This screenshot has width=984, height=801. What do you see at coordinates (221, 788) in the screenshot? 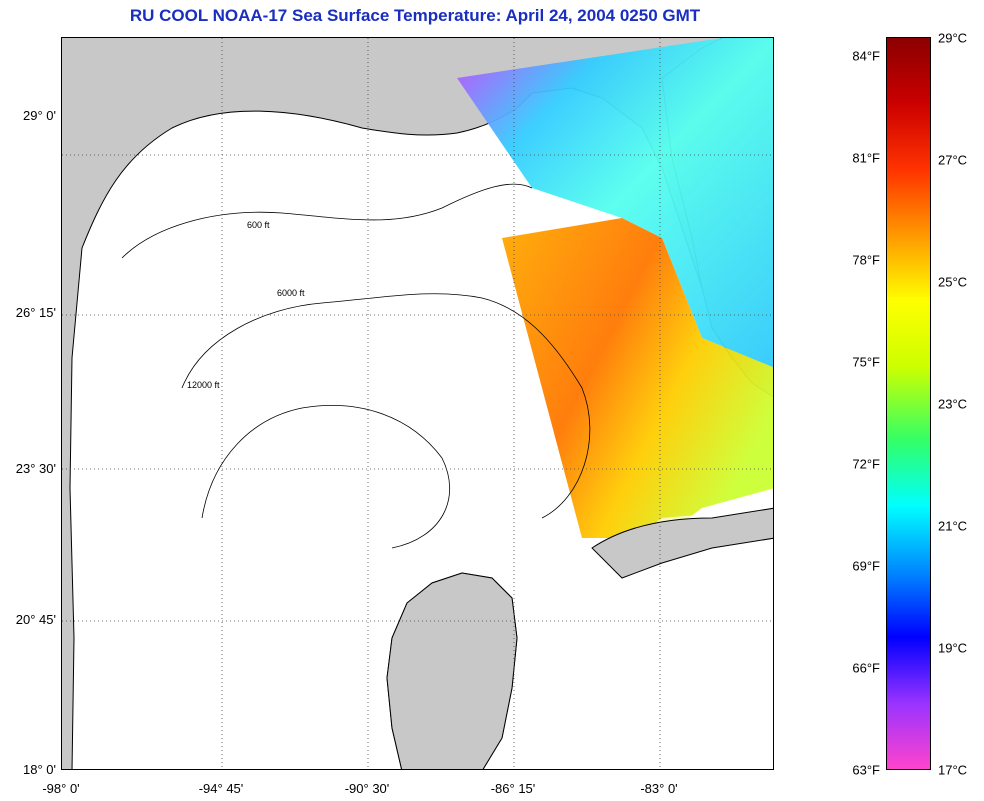
I see `x-tick-94-45: -94° 45'` at bounding box center [221, 788].